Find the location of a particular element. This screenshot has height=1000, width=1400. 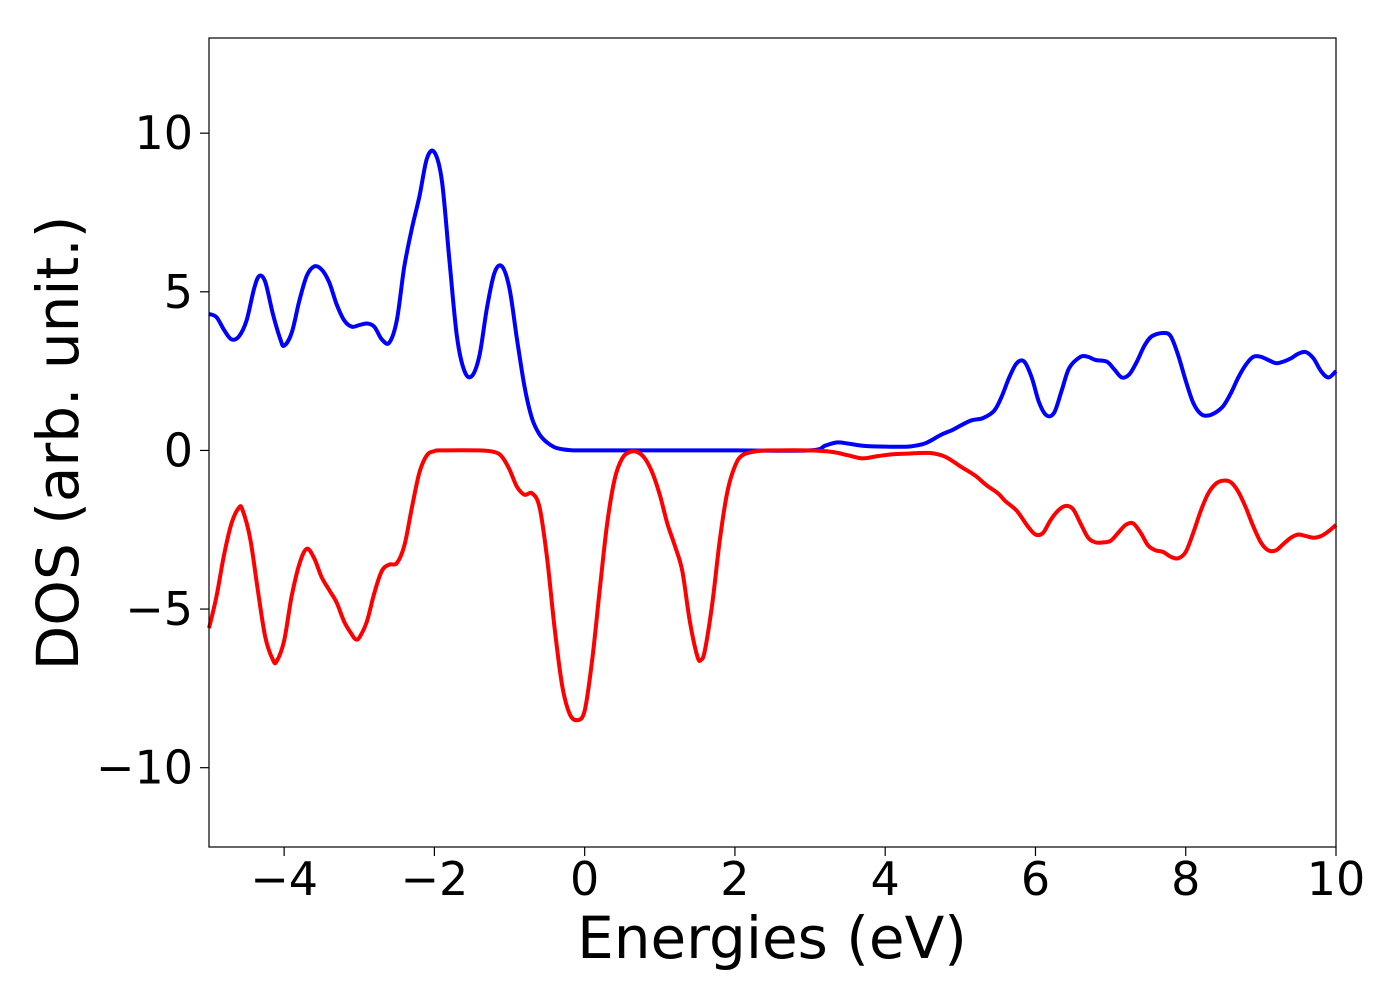

x-tick-label: 6 is located at coordinates (1035, 879).